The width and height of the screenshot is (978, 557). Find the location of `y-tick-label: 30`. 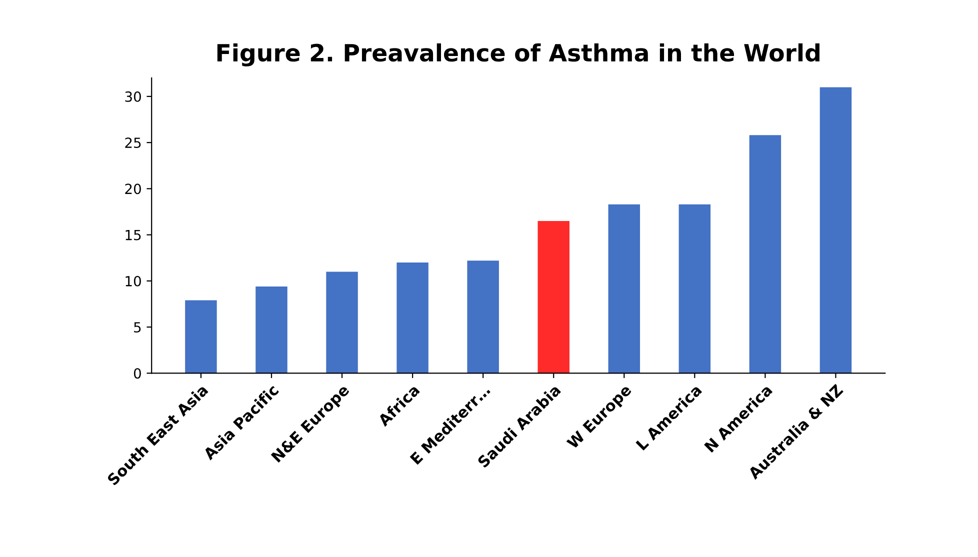

y-tick-label: 30 is located at coordinates (133, 96).